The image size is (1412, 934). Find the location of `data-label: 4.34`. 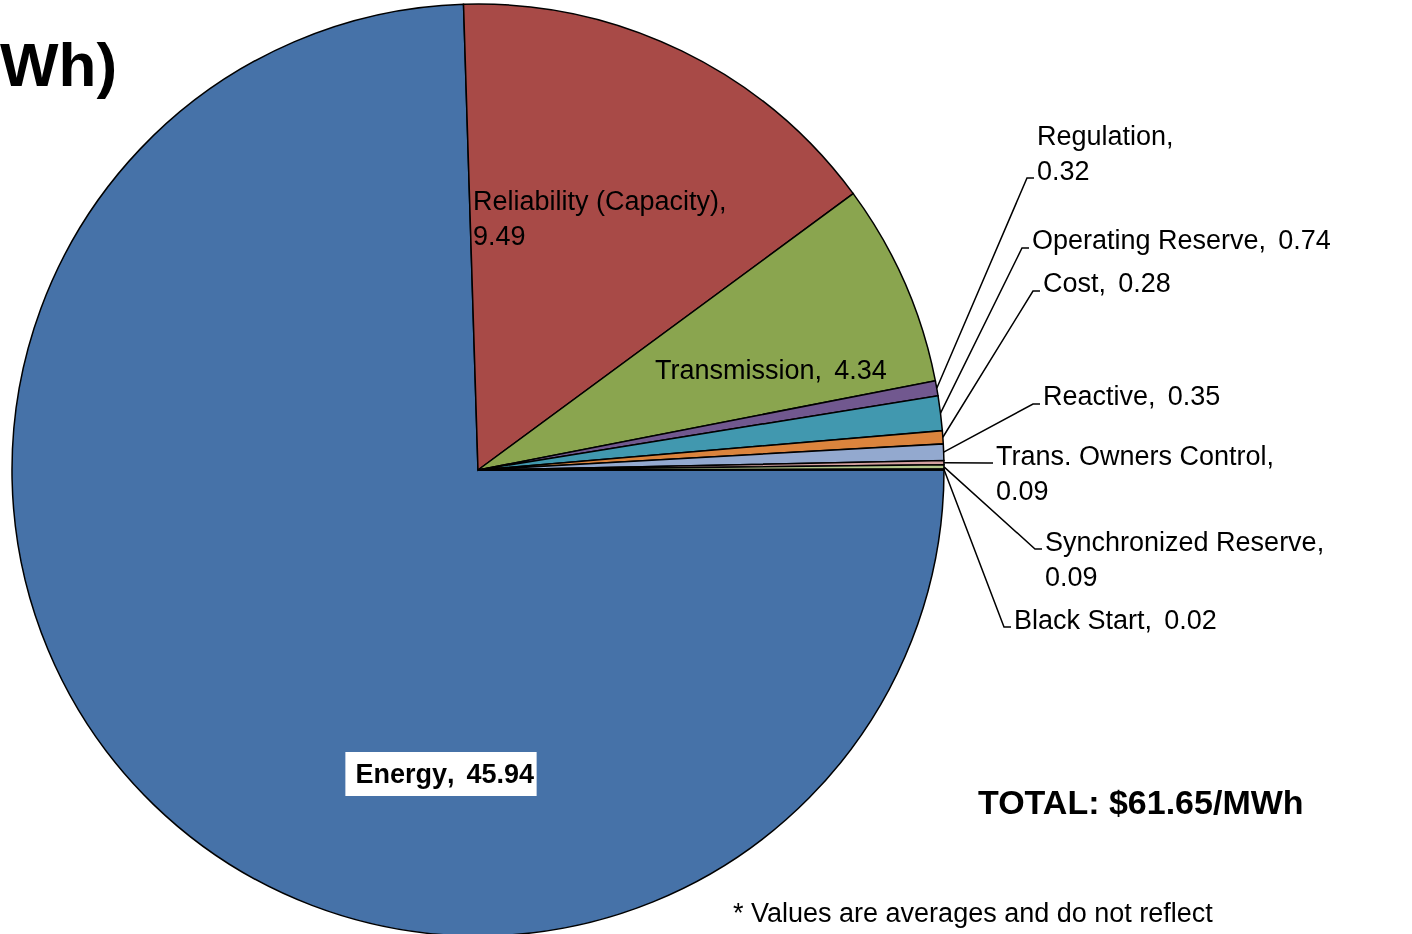

data-label: 4.34 is located at coordinates (860, 370).